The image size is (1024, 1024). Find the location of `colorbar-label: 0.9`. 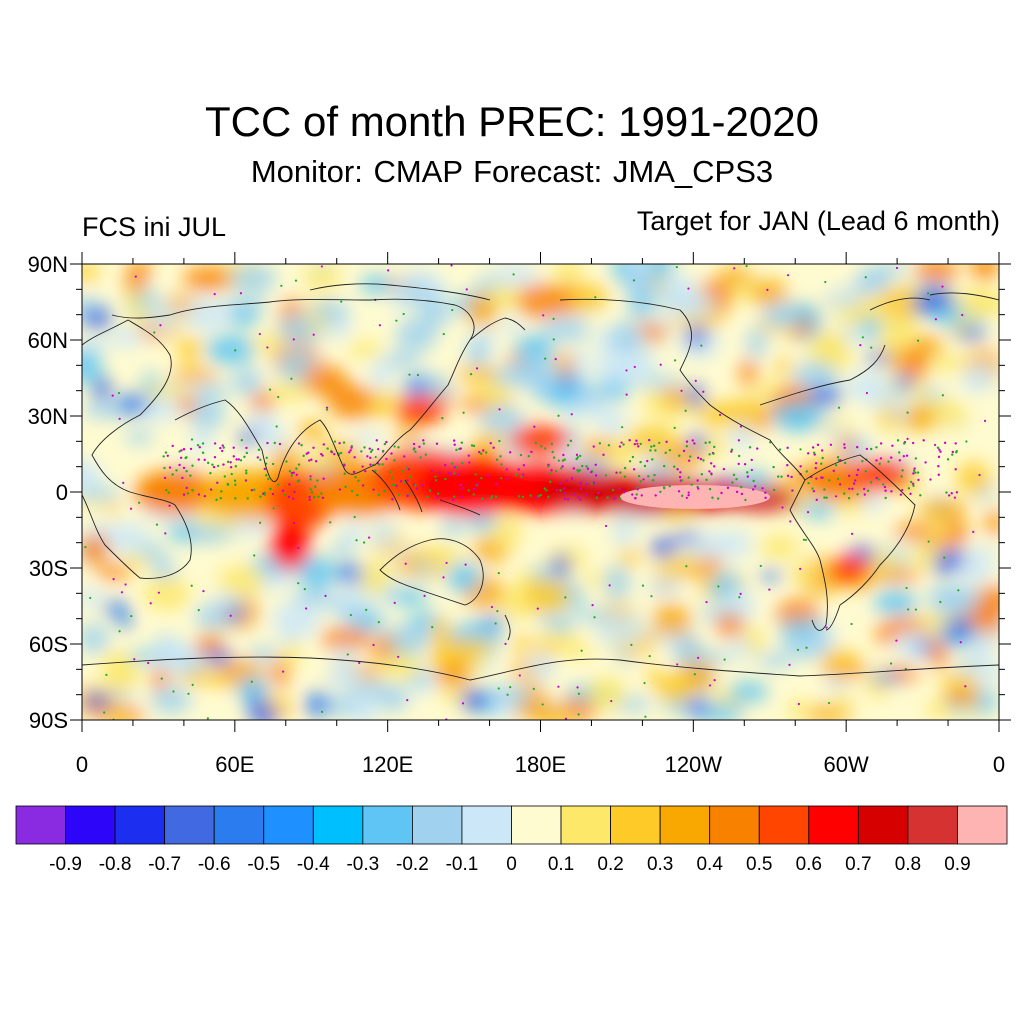

colorbar-label: 0.9 is located at coordinates (957, 864).